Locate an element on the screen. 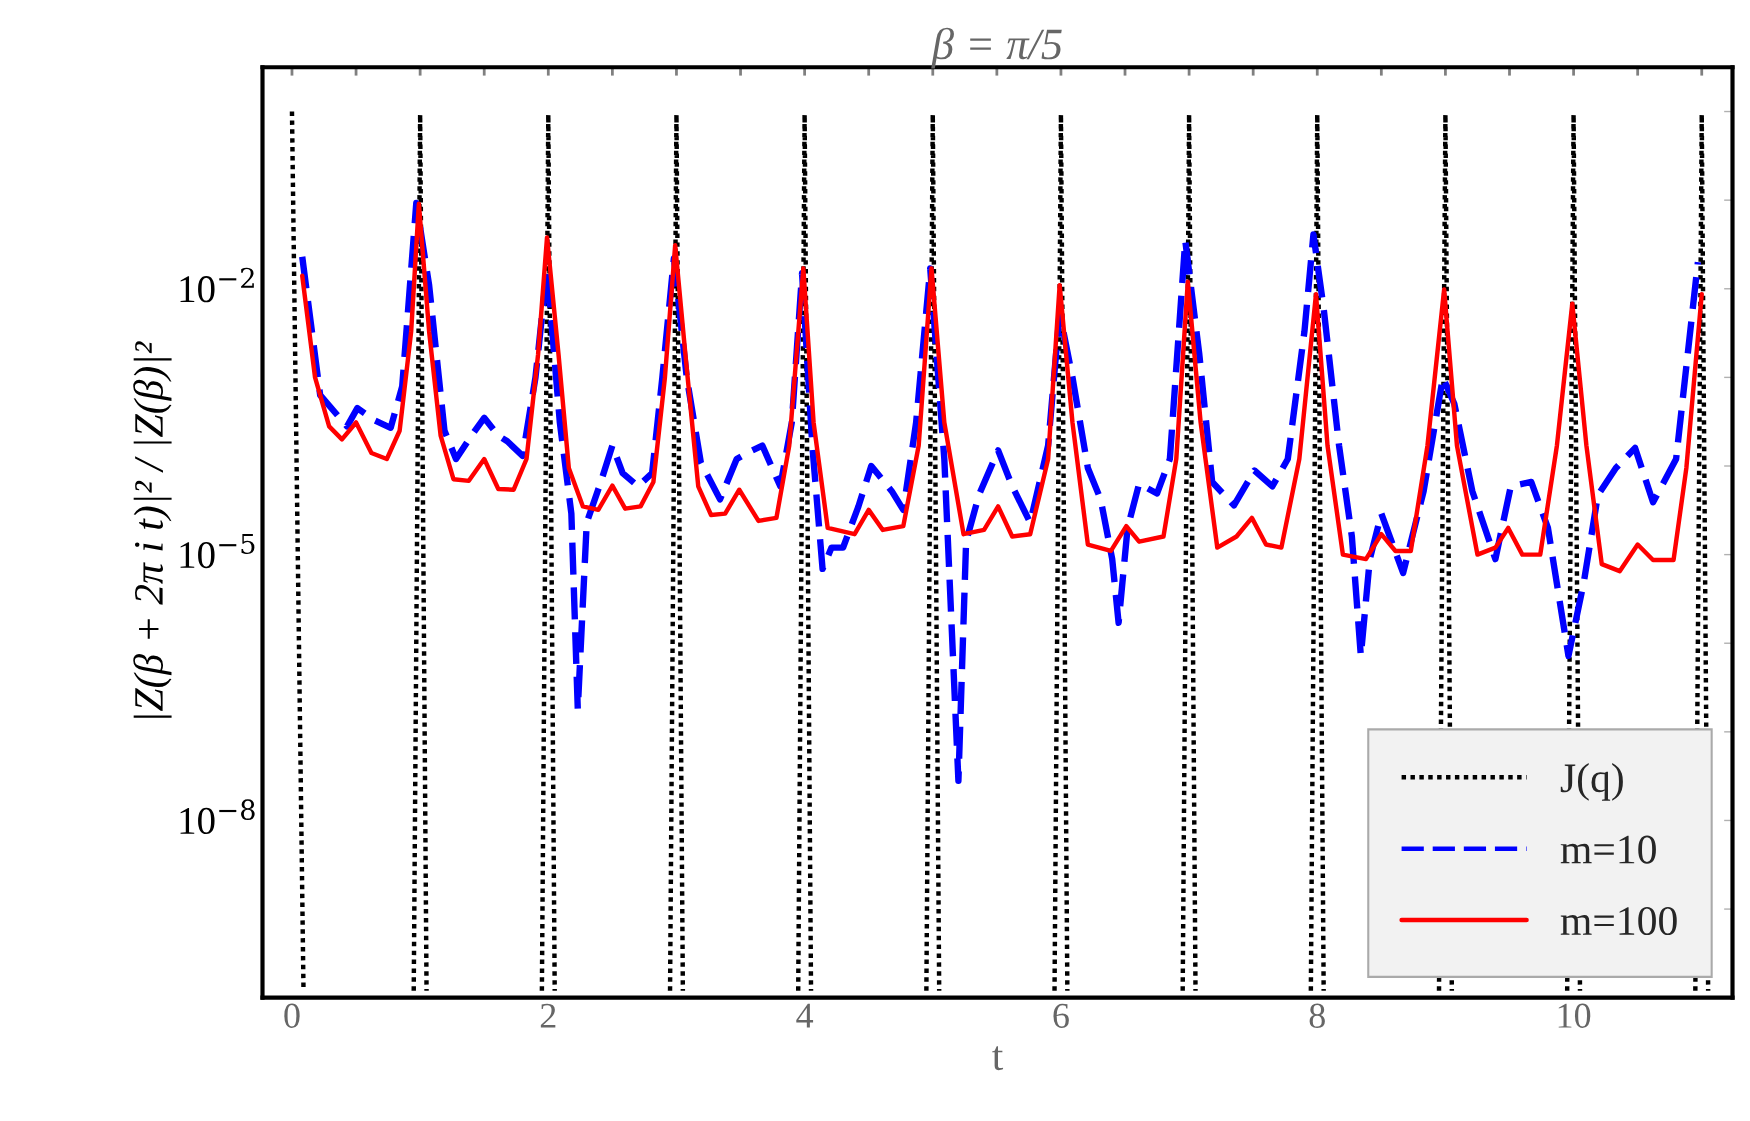 The height and width of the screenshot is (1121, 1750). x-tick-label: 0 is located at coordinates (292, 1015).